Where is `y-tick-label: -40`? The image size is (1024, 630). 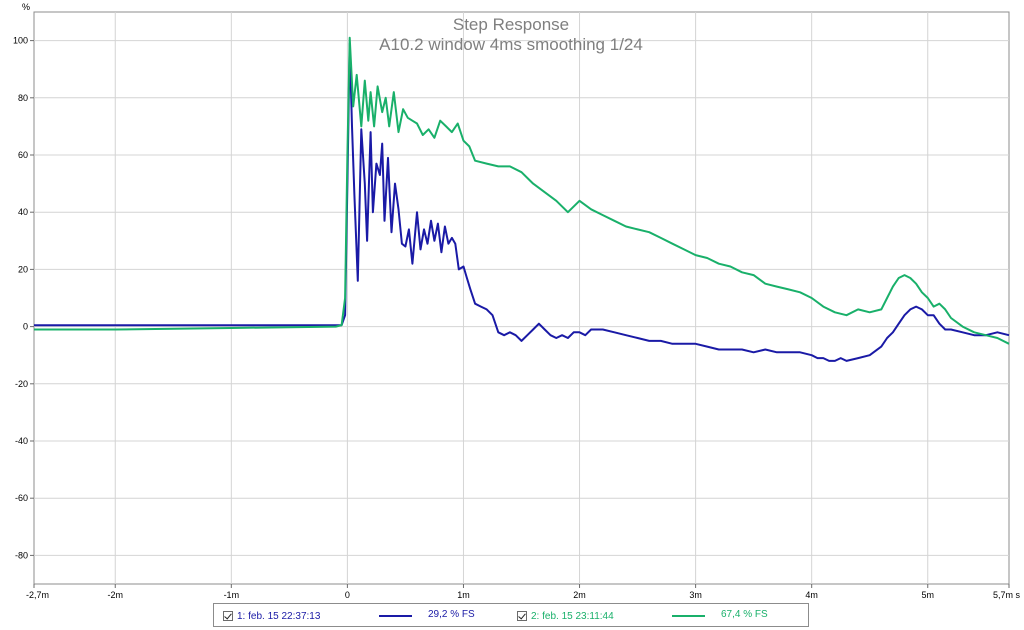 y-tick-label: -40 is located at coordinates (21, 441).